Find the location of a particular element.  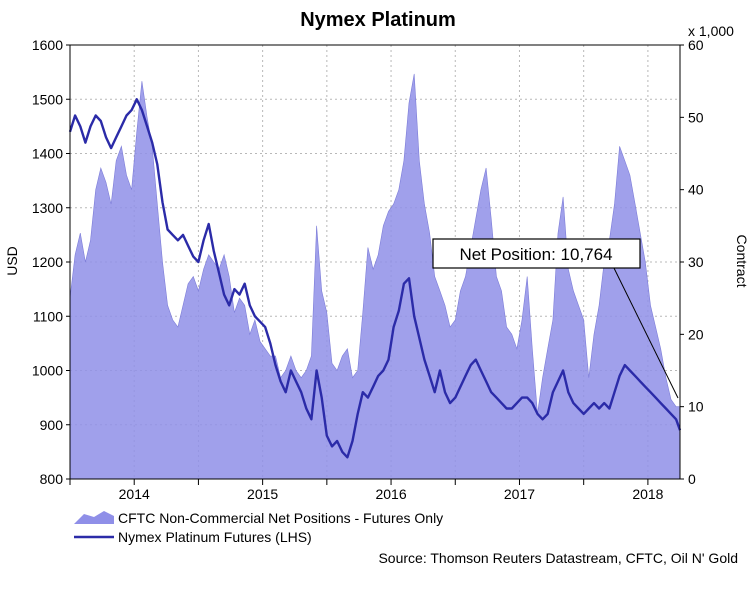

left-tick-label: 1500 is located at coordinates (47, 99).